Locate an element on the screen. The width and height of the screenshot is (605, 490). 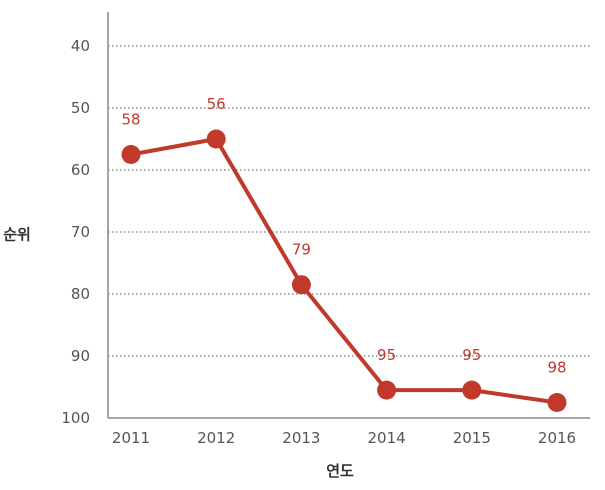
y-tick-label: 70 is located at coordinates (80, 232).